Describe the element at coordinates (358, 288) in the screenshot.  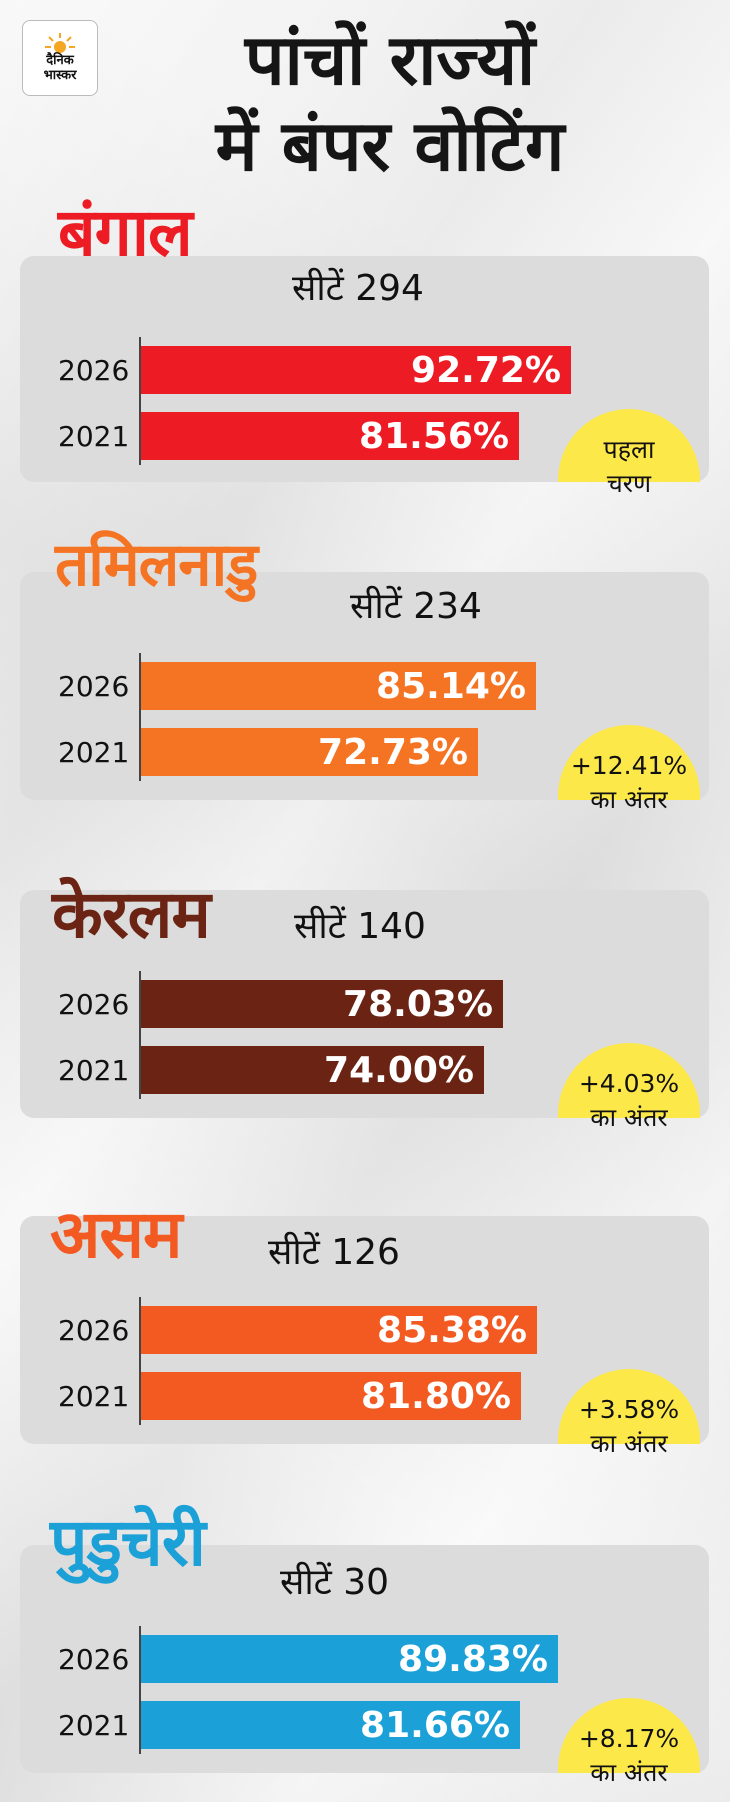
I see `seats-label-bengal: सीटें 294` at that location.